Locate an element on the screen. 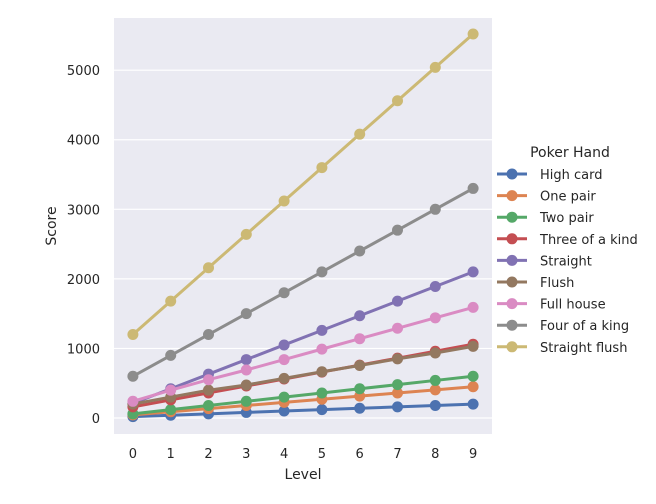 The image size is (656, 504). x-tick-label: 4 is located at coordinates (284, 454).